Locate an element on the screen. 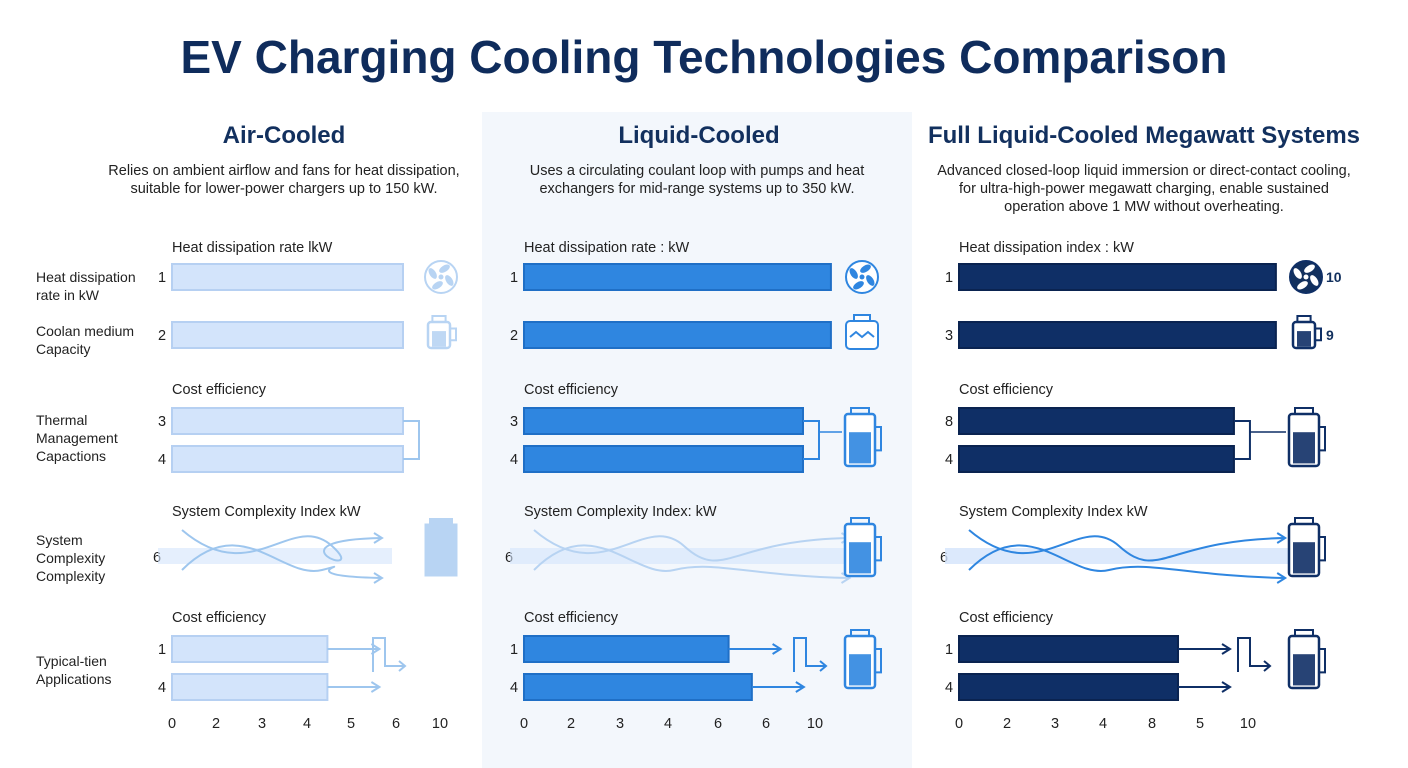 Image resolution: width=1408 pixels, height=768 pixels. row-label-typical-applications: Typical-tien Applications is located at coordinates (74, 670).